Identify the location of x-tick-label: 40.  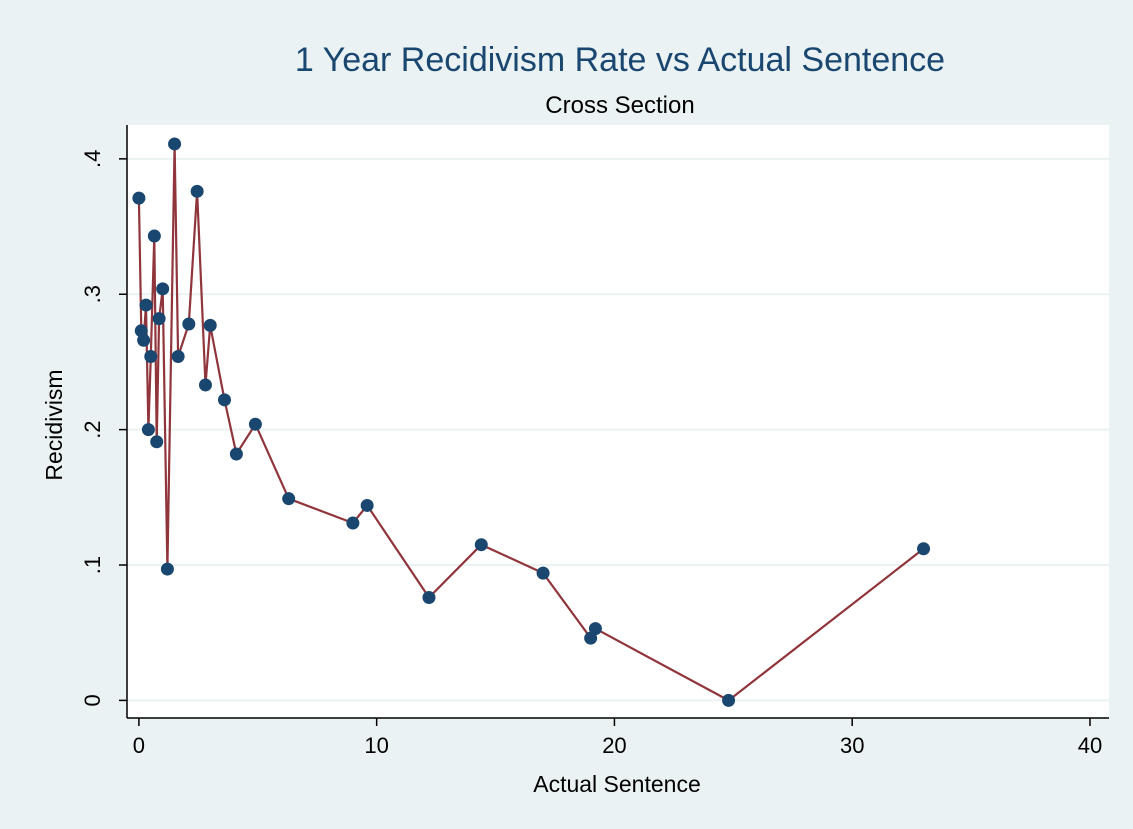
(1090, 745).